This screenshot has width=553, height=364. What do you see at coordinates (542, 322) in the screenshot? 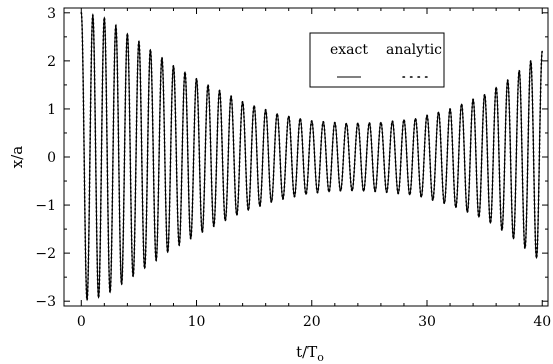
I see `x-tick-label: 40` at bounding box center [542, 322].